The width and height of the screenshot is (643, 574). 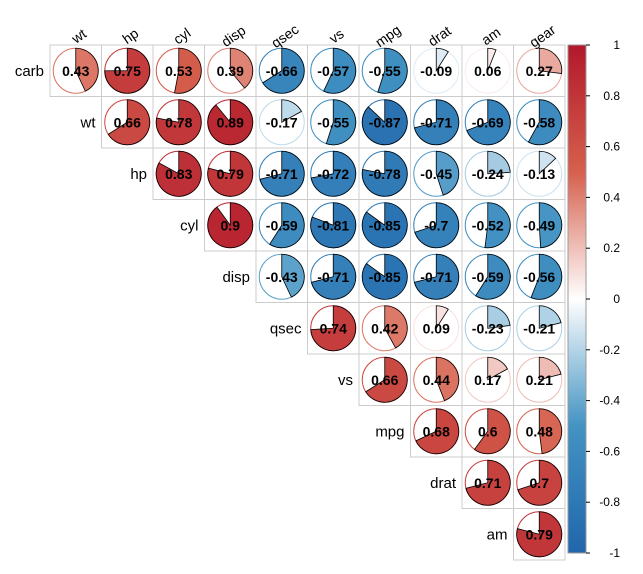 I want to click on value-label: -0.81, so click(x=333, y=225).